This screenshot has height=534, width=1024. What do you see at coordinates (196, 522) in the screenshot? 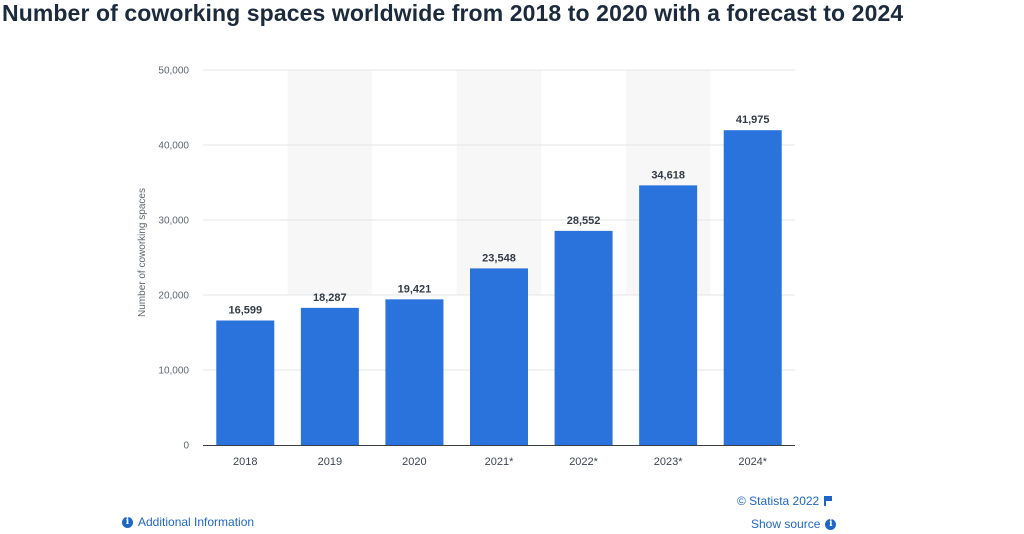
I see `additional-information-label: Additional Information` at bounding box center [196, 522].